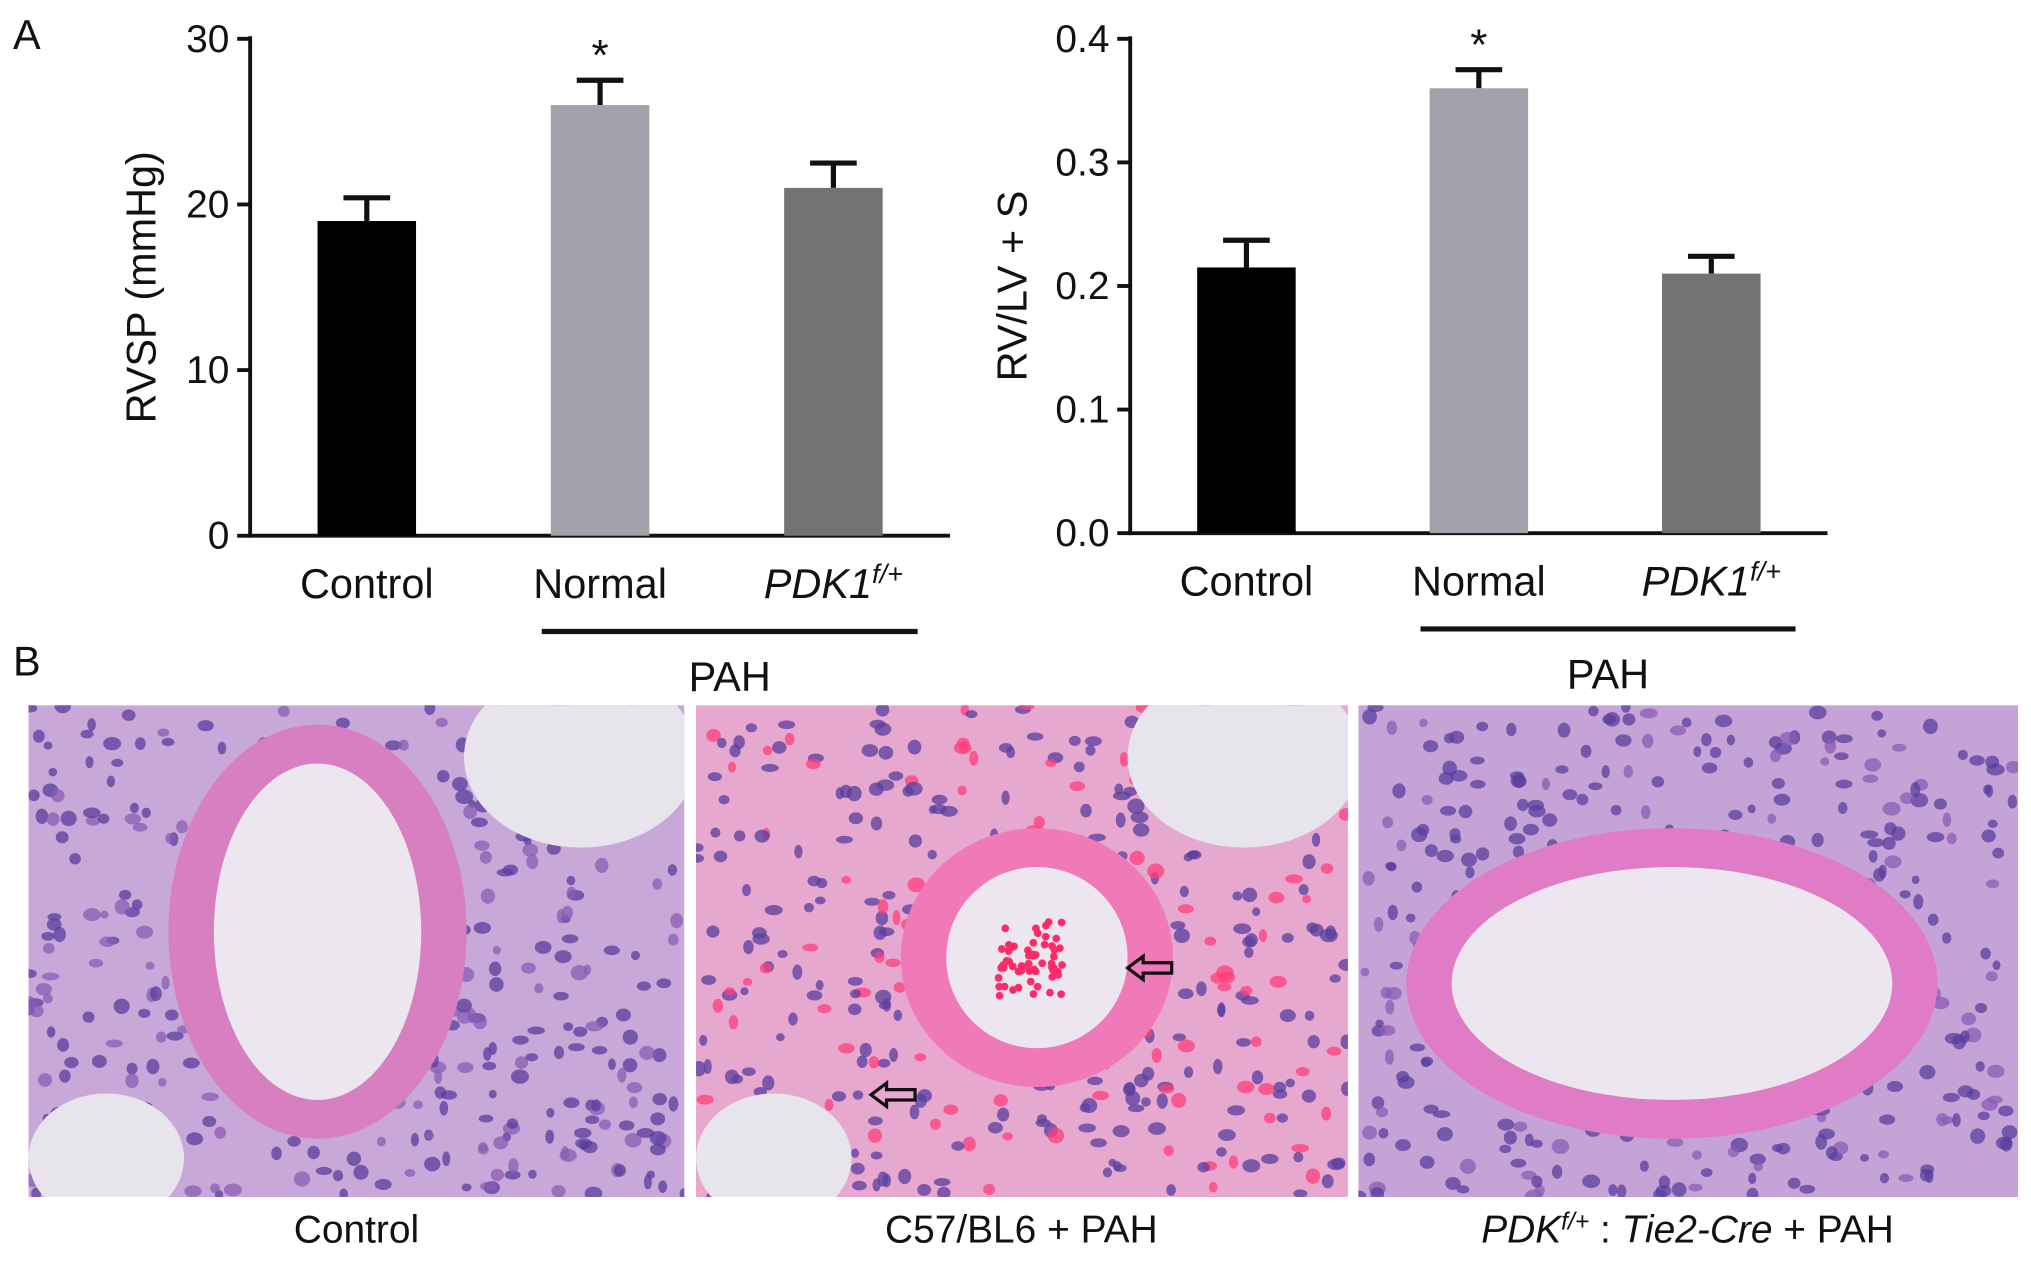 This screenshot has width=2031, height=1263. I want to click on group-label: PAH, so click(730, 676).